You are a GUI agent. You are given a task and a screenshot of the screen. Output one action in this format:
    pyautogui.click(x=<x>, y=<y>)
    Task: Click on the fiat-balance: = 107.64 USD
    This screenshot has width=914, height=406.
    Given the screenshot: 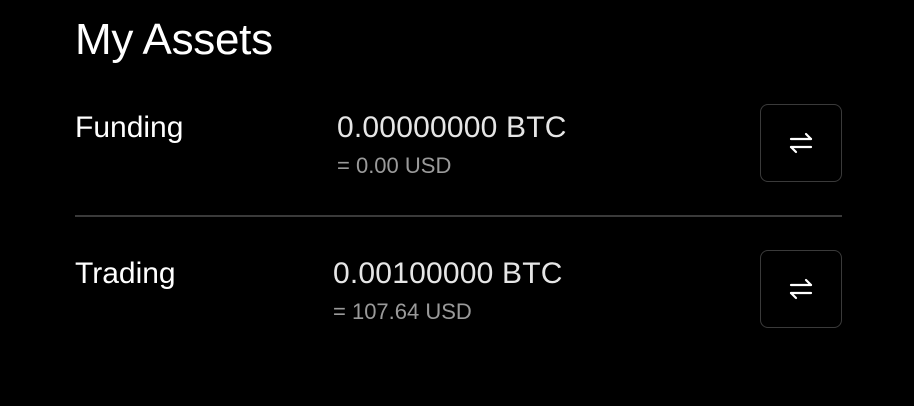 What is the action you would take?
    pyautogui.click(x=402, y=311)
    